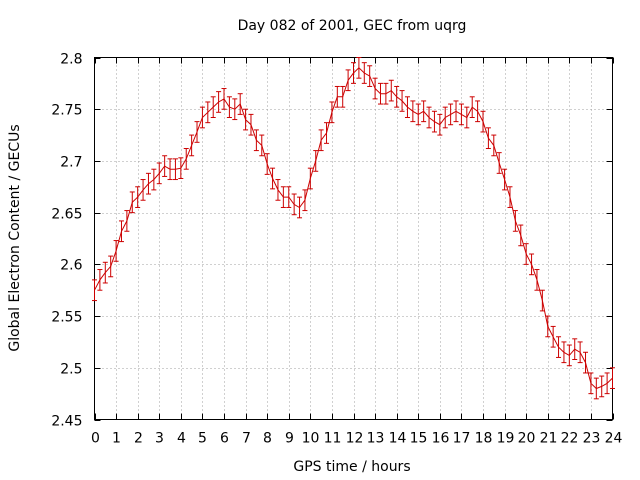 The image size is (640, 480). I want to click on x-tick-label: 21, so click(549, 439).